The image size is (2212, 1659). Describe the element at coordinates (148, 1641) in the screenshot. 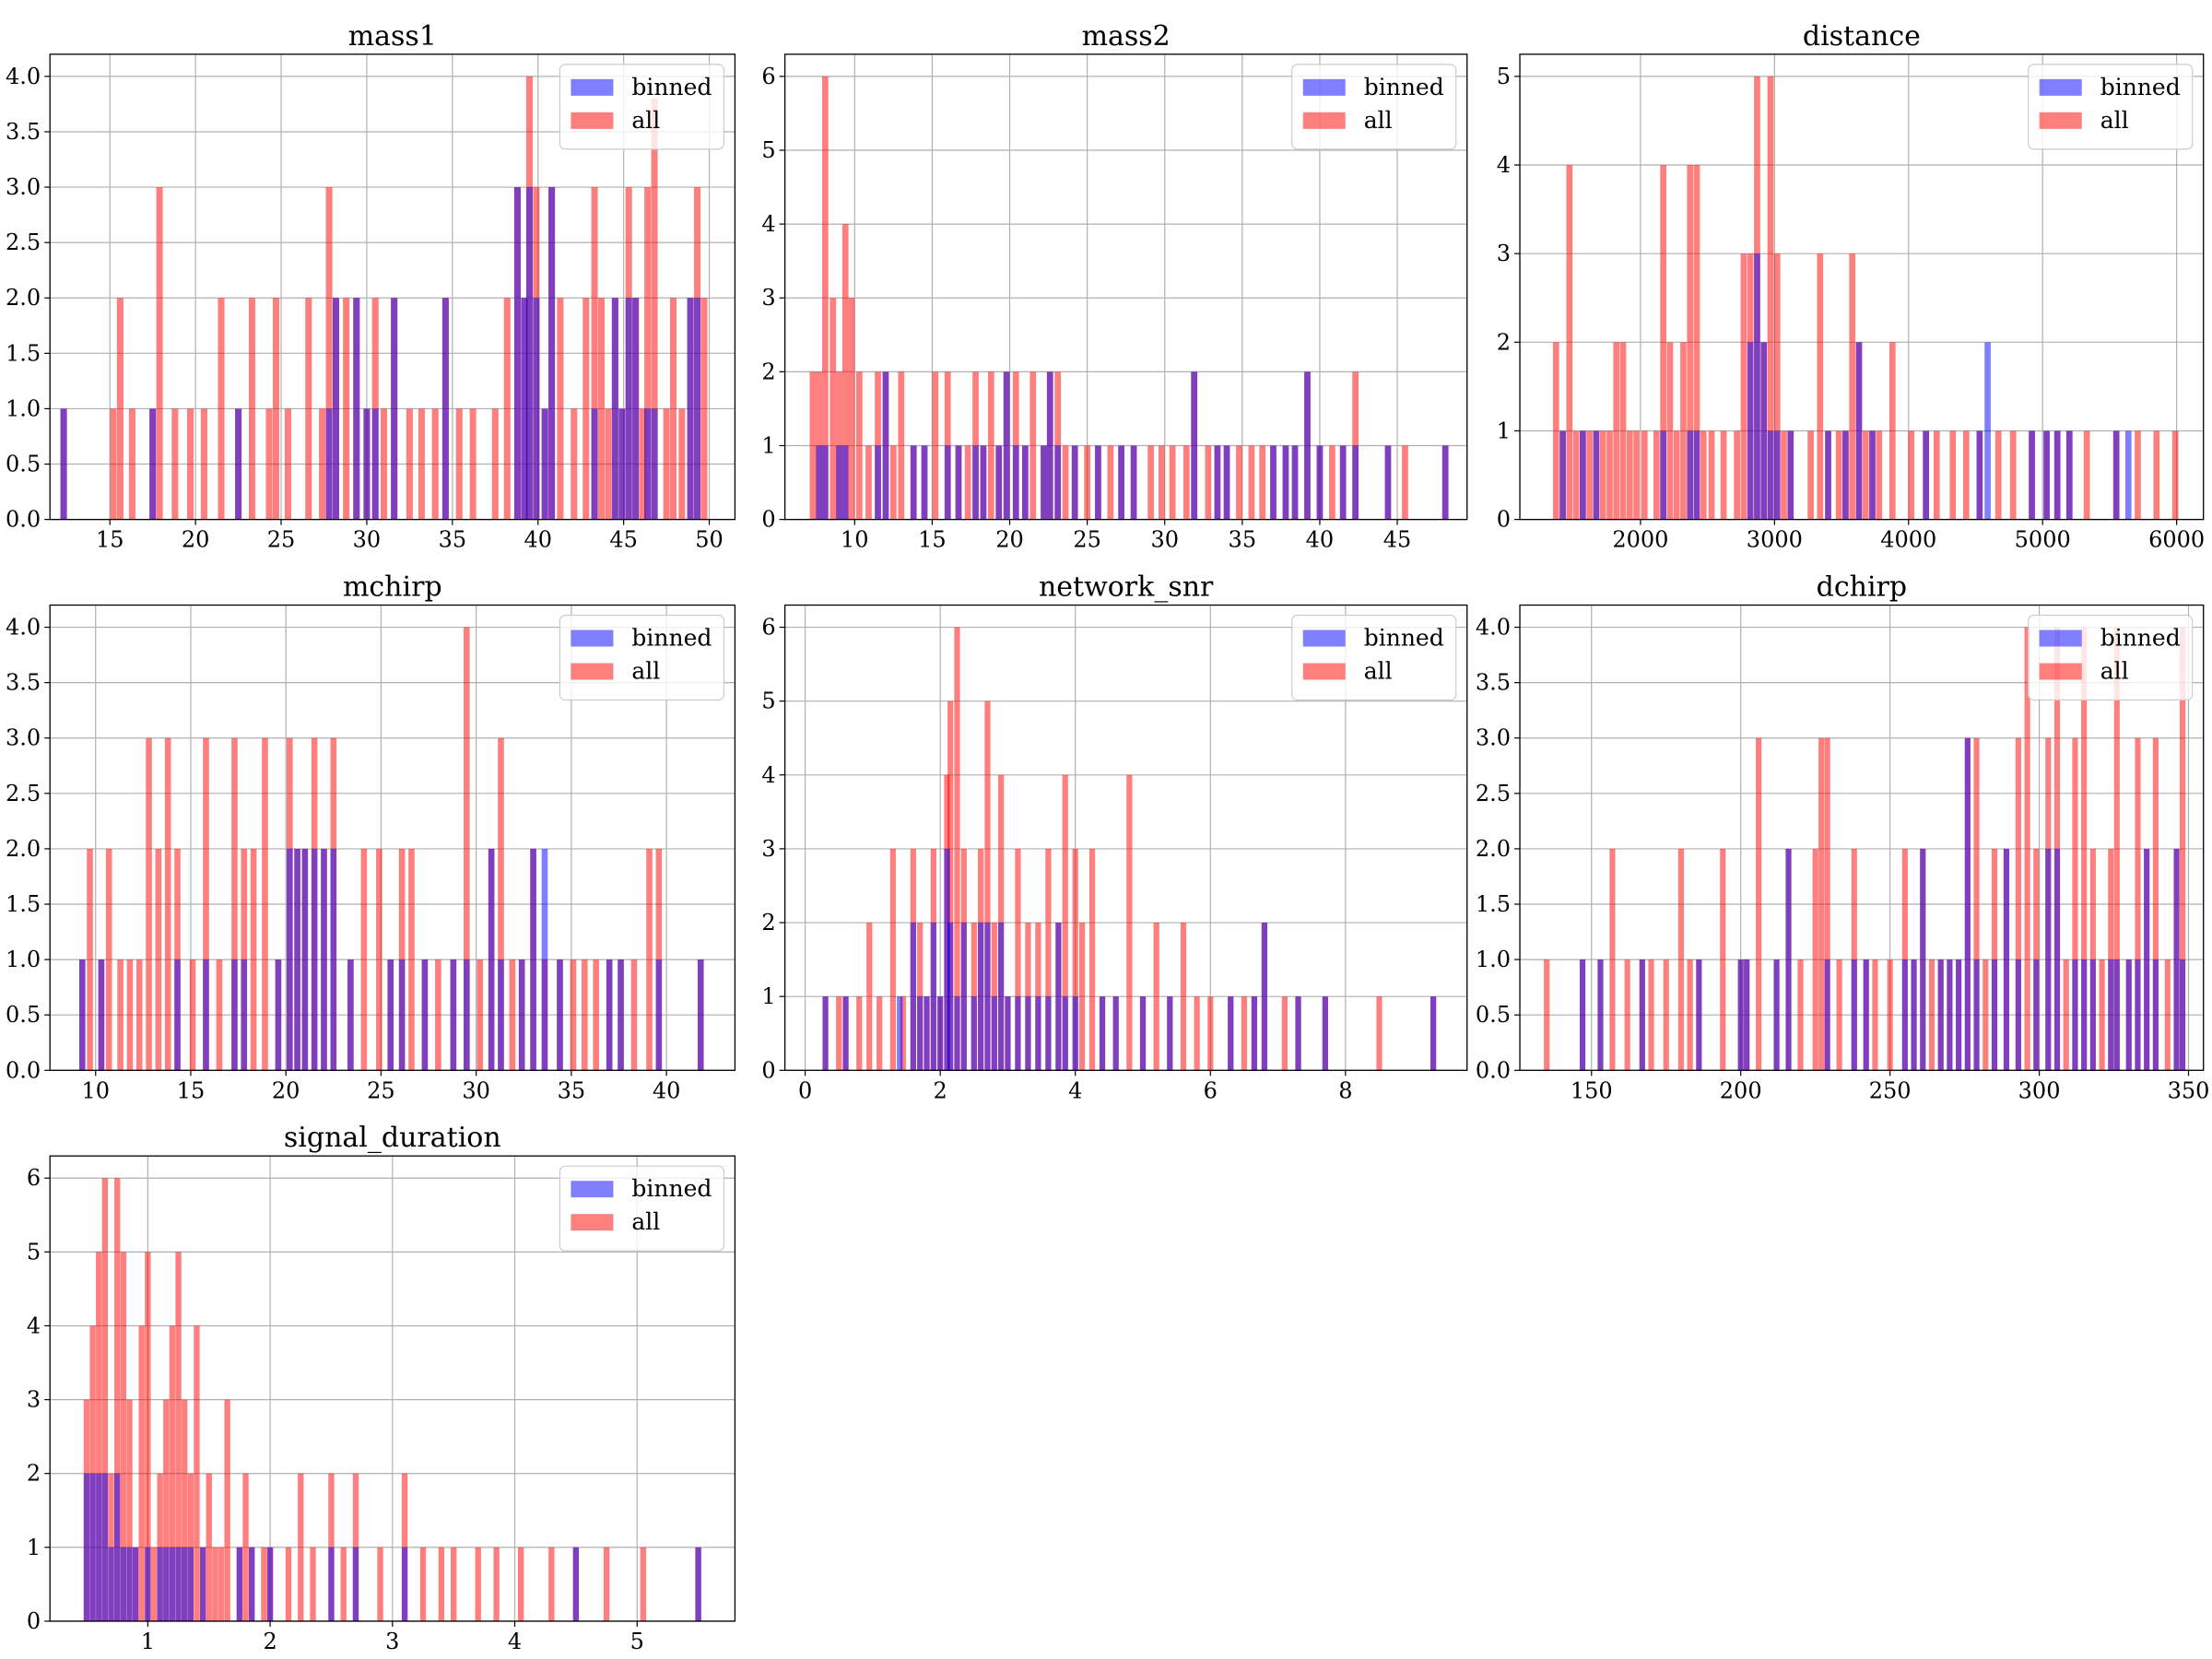

I see `x-tick-label: 1` at that location.